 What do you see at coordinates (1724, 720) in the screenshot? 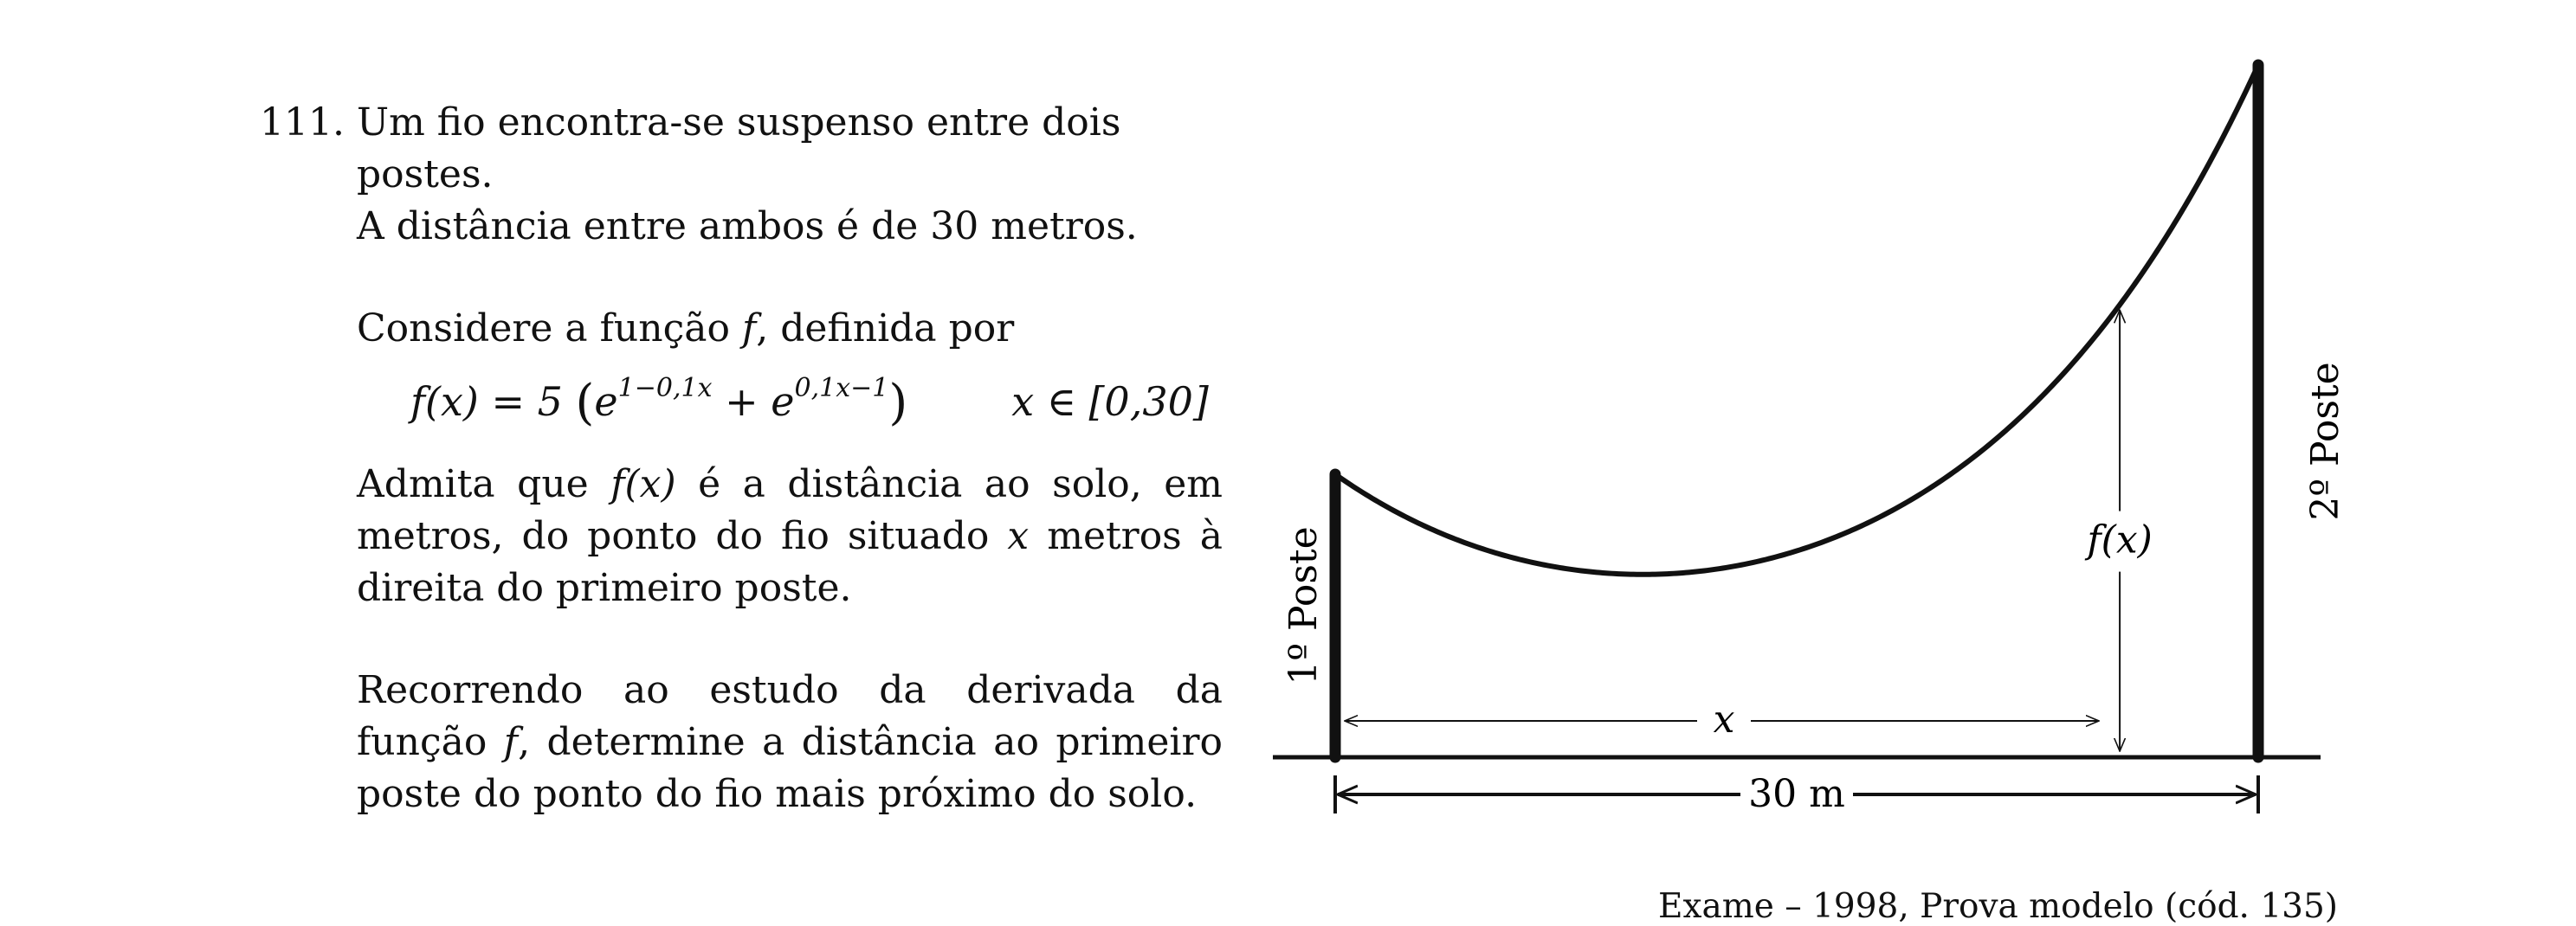
I see `x-label: x` at bounding box center [1724, 720].